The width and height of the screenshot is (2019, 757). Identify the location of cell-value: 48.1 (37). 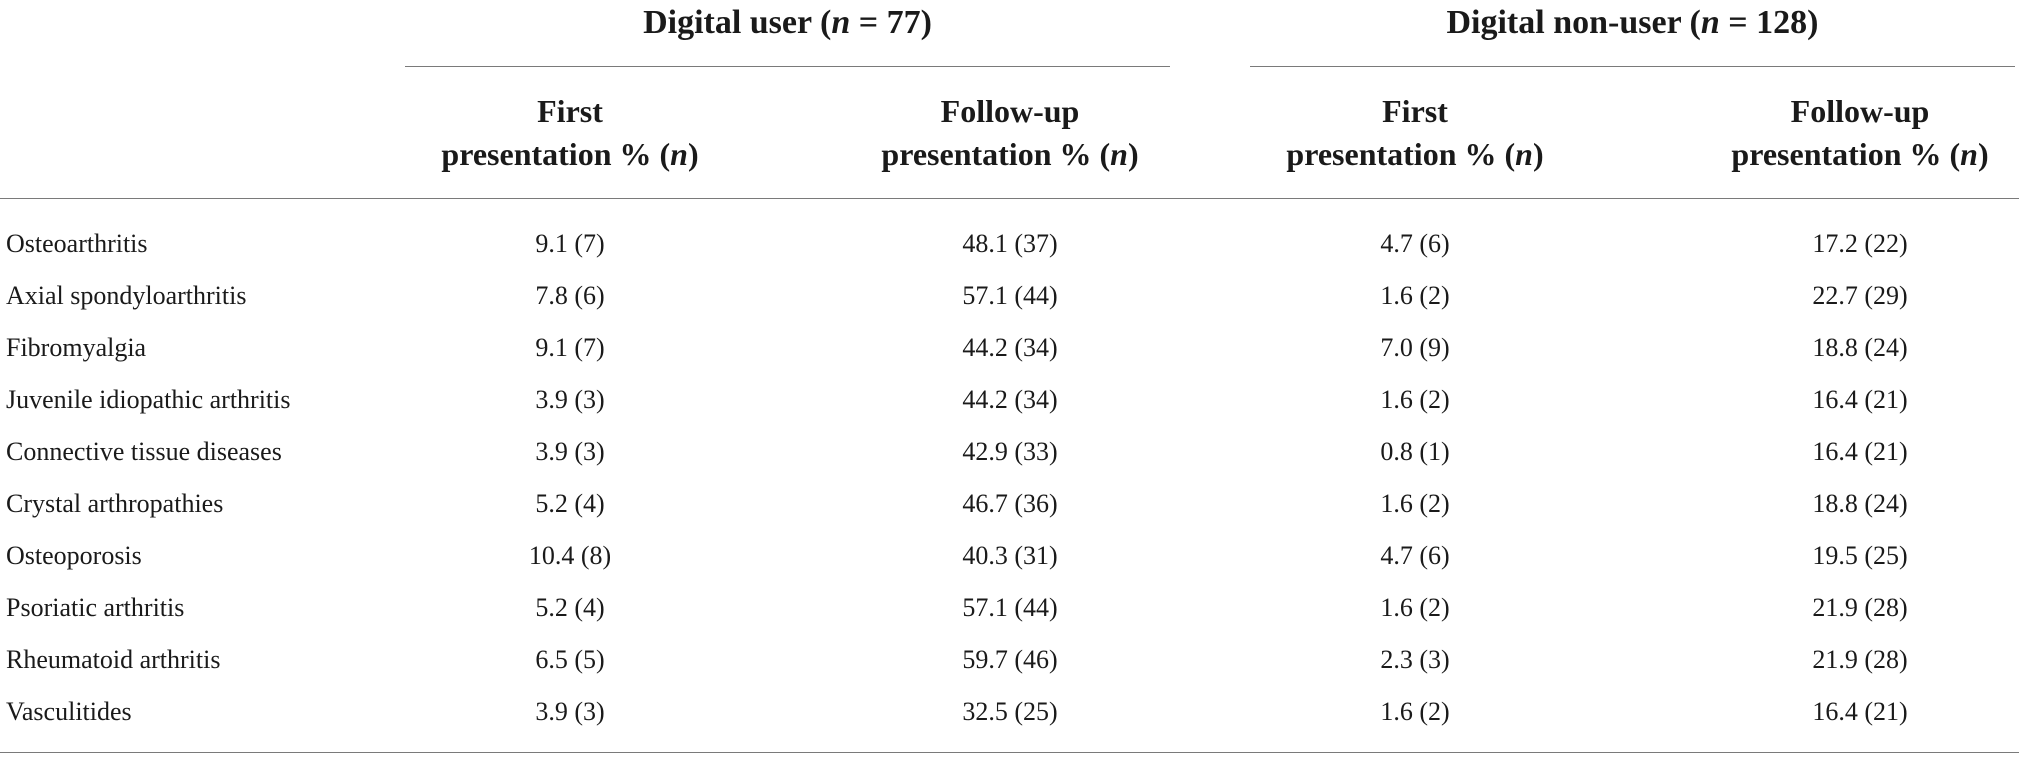
(1010, 243).